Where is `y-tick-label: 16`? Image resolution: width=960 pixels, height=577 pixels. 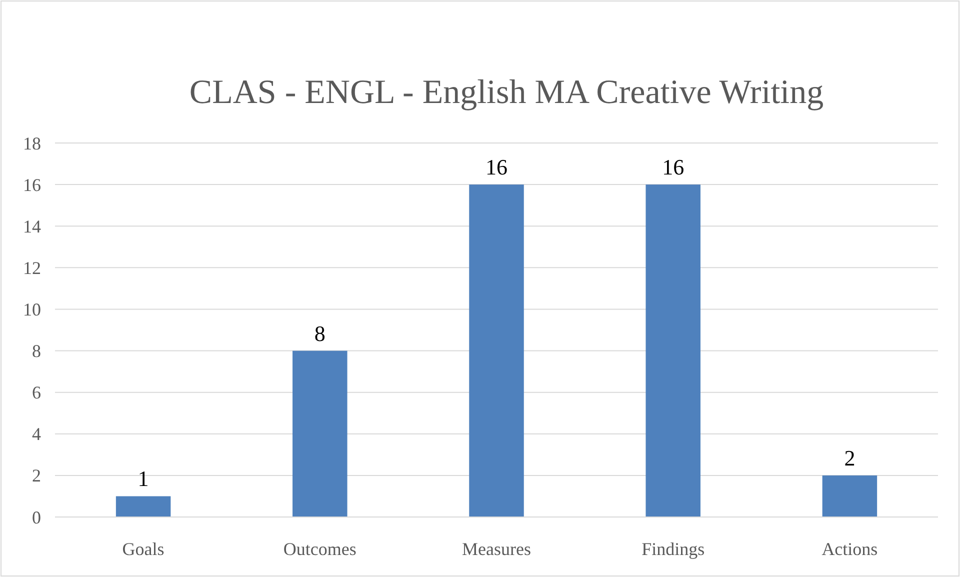 y-tick-label: 16 is located at coordinates (32, 184).